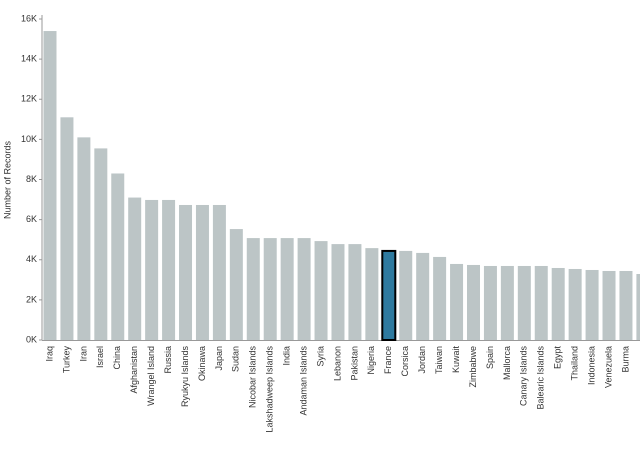 Image resolution: width=640 pixels, height=467 pixels. I want to click on x-tick-label: Andaman Islands, so click(303, 381).